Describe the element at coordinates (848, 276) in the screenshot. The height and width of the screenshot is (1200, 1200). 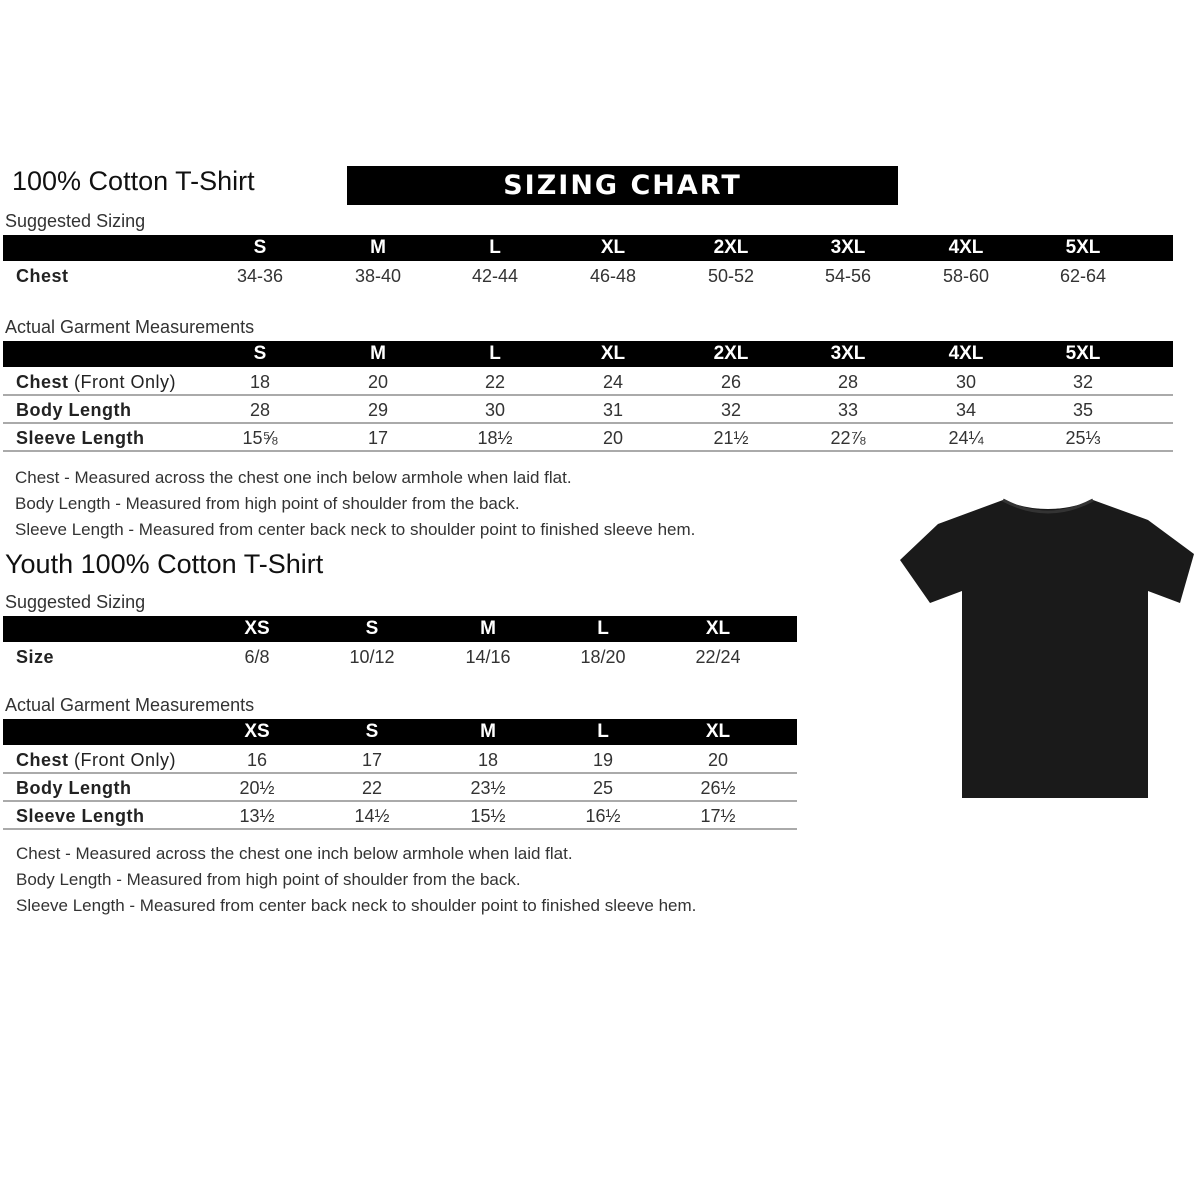
I see `table-cell: 54-56` at that location.